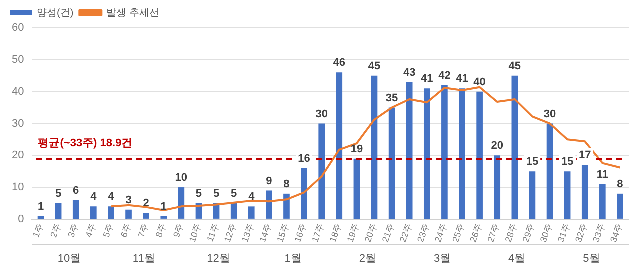 The width and height of the screenshot is (643, 275). Describe the element at coordinates (85, 144) in the screenshot. I see `ref-line-label: 평균(~33주) 18.9건` at that location.